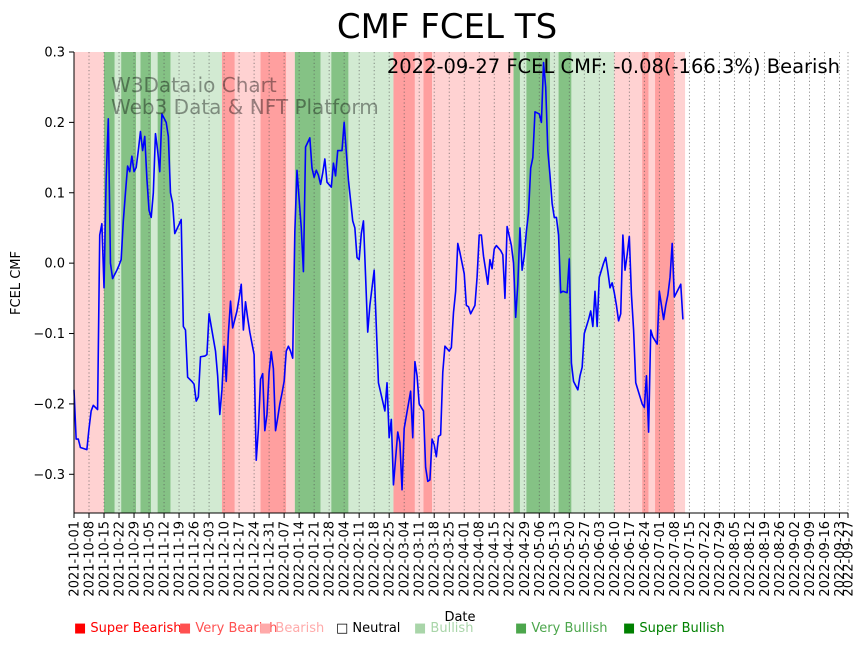  I want to click on watermark-line-1: W3Data.io Chart, so click(194, 85).